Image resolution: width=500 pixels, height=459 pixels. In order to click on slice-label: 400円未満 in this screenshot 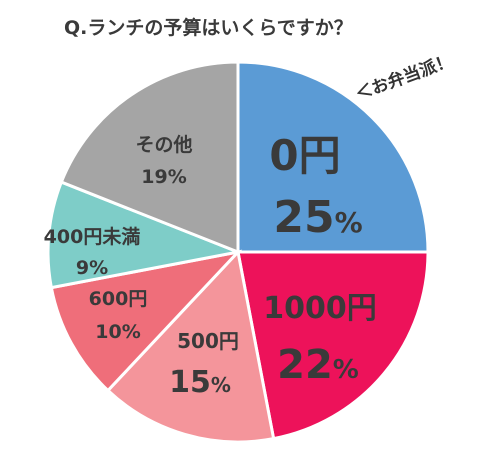, I will do `click(92, 236)`.